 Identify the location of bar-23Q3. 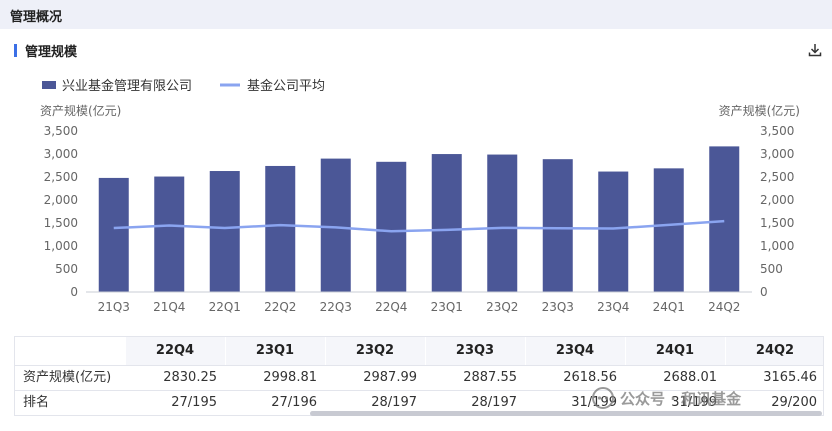
(557, 225).